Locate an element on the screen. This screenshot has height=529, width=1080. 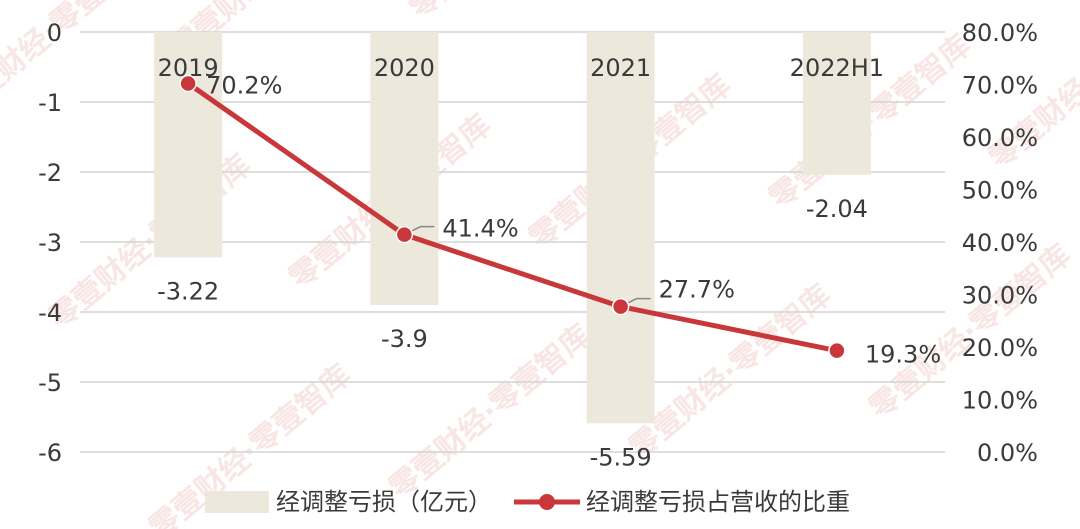
category-label: 2021 is located at coordinates (620, 68).